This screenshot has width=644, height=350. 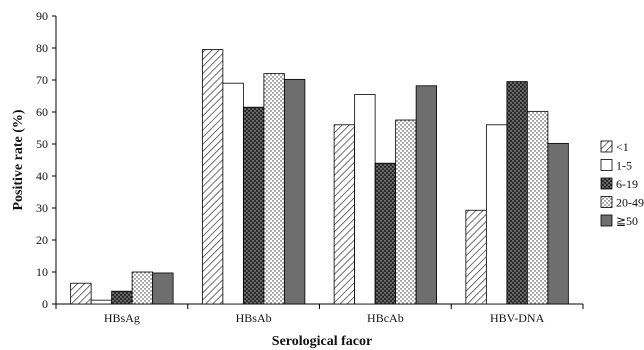 I want to click on x-category-label: HBcAb, so click(x=385, y=318).